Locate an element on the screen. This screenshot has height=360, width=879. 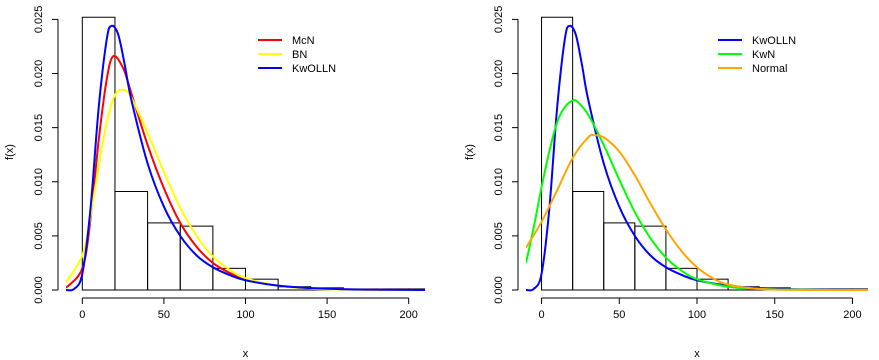
legend-label-mcn: McN is located at coordinates (303, 41).